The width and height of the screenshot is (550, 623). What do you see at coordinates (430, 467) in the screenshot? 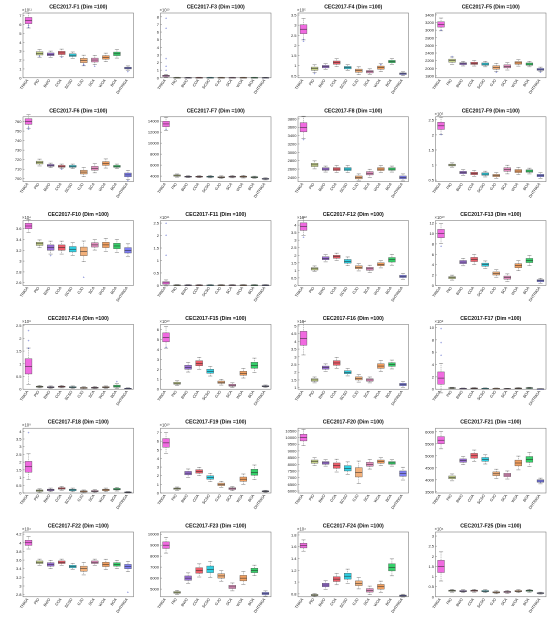
I see `y-tick-label: 4500` at bounding box center [430, 467].